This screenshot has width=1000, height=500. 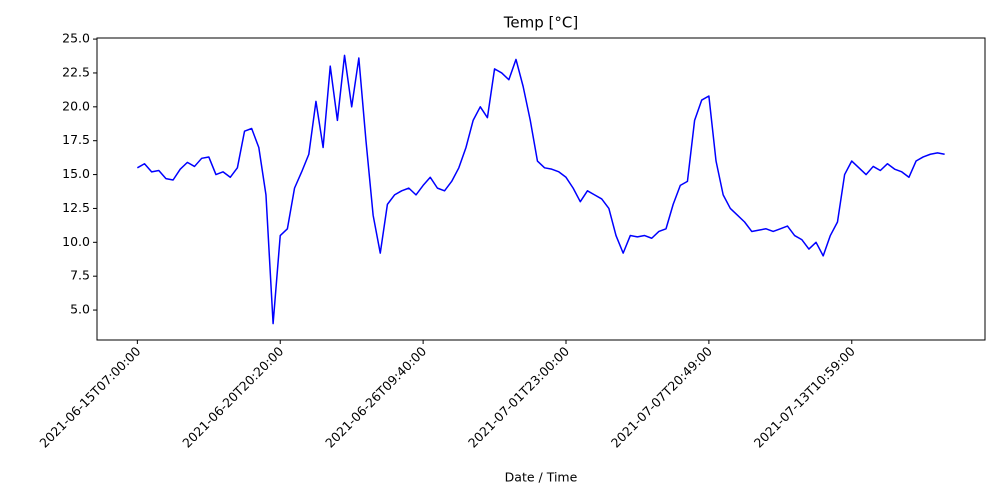 I want to click on x-tick-label: 2021-07-13T10:59:00, so click(x=804, y=396).